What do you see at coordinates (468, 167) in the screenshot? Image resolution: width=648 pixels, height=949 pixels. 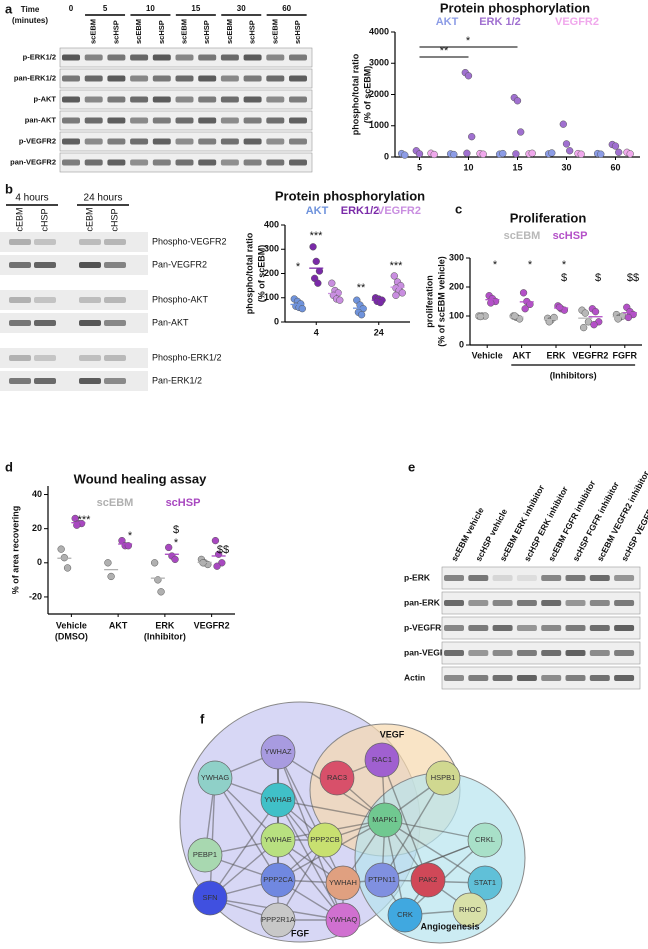 I see `x-tick-label: 10` at bounding box center [468, 167].